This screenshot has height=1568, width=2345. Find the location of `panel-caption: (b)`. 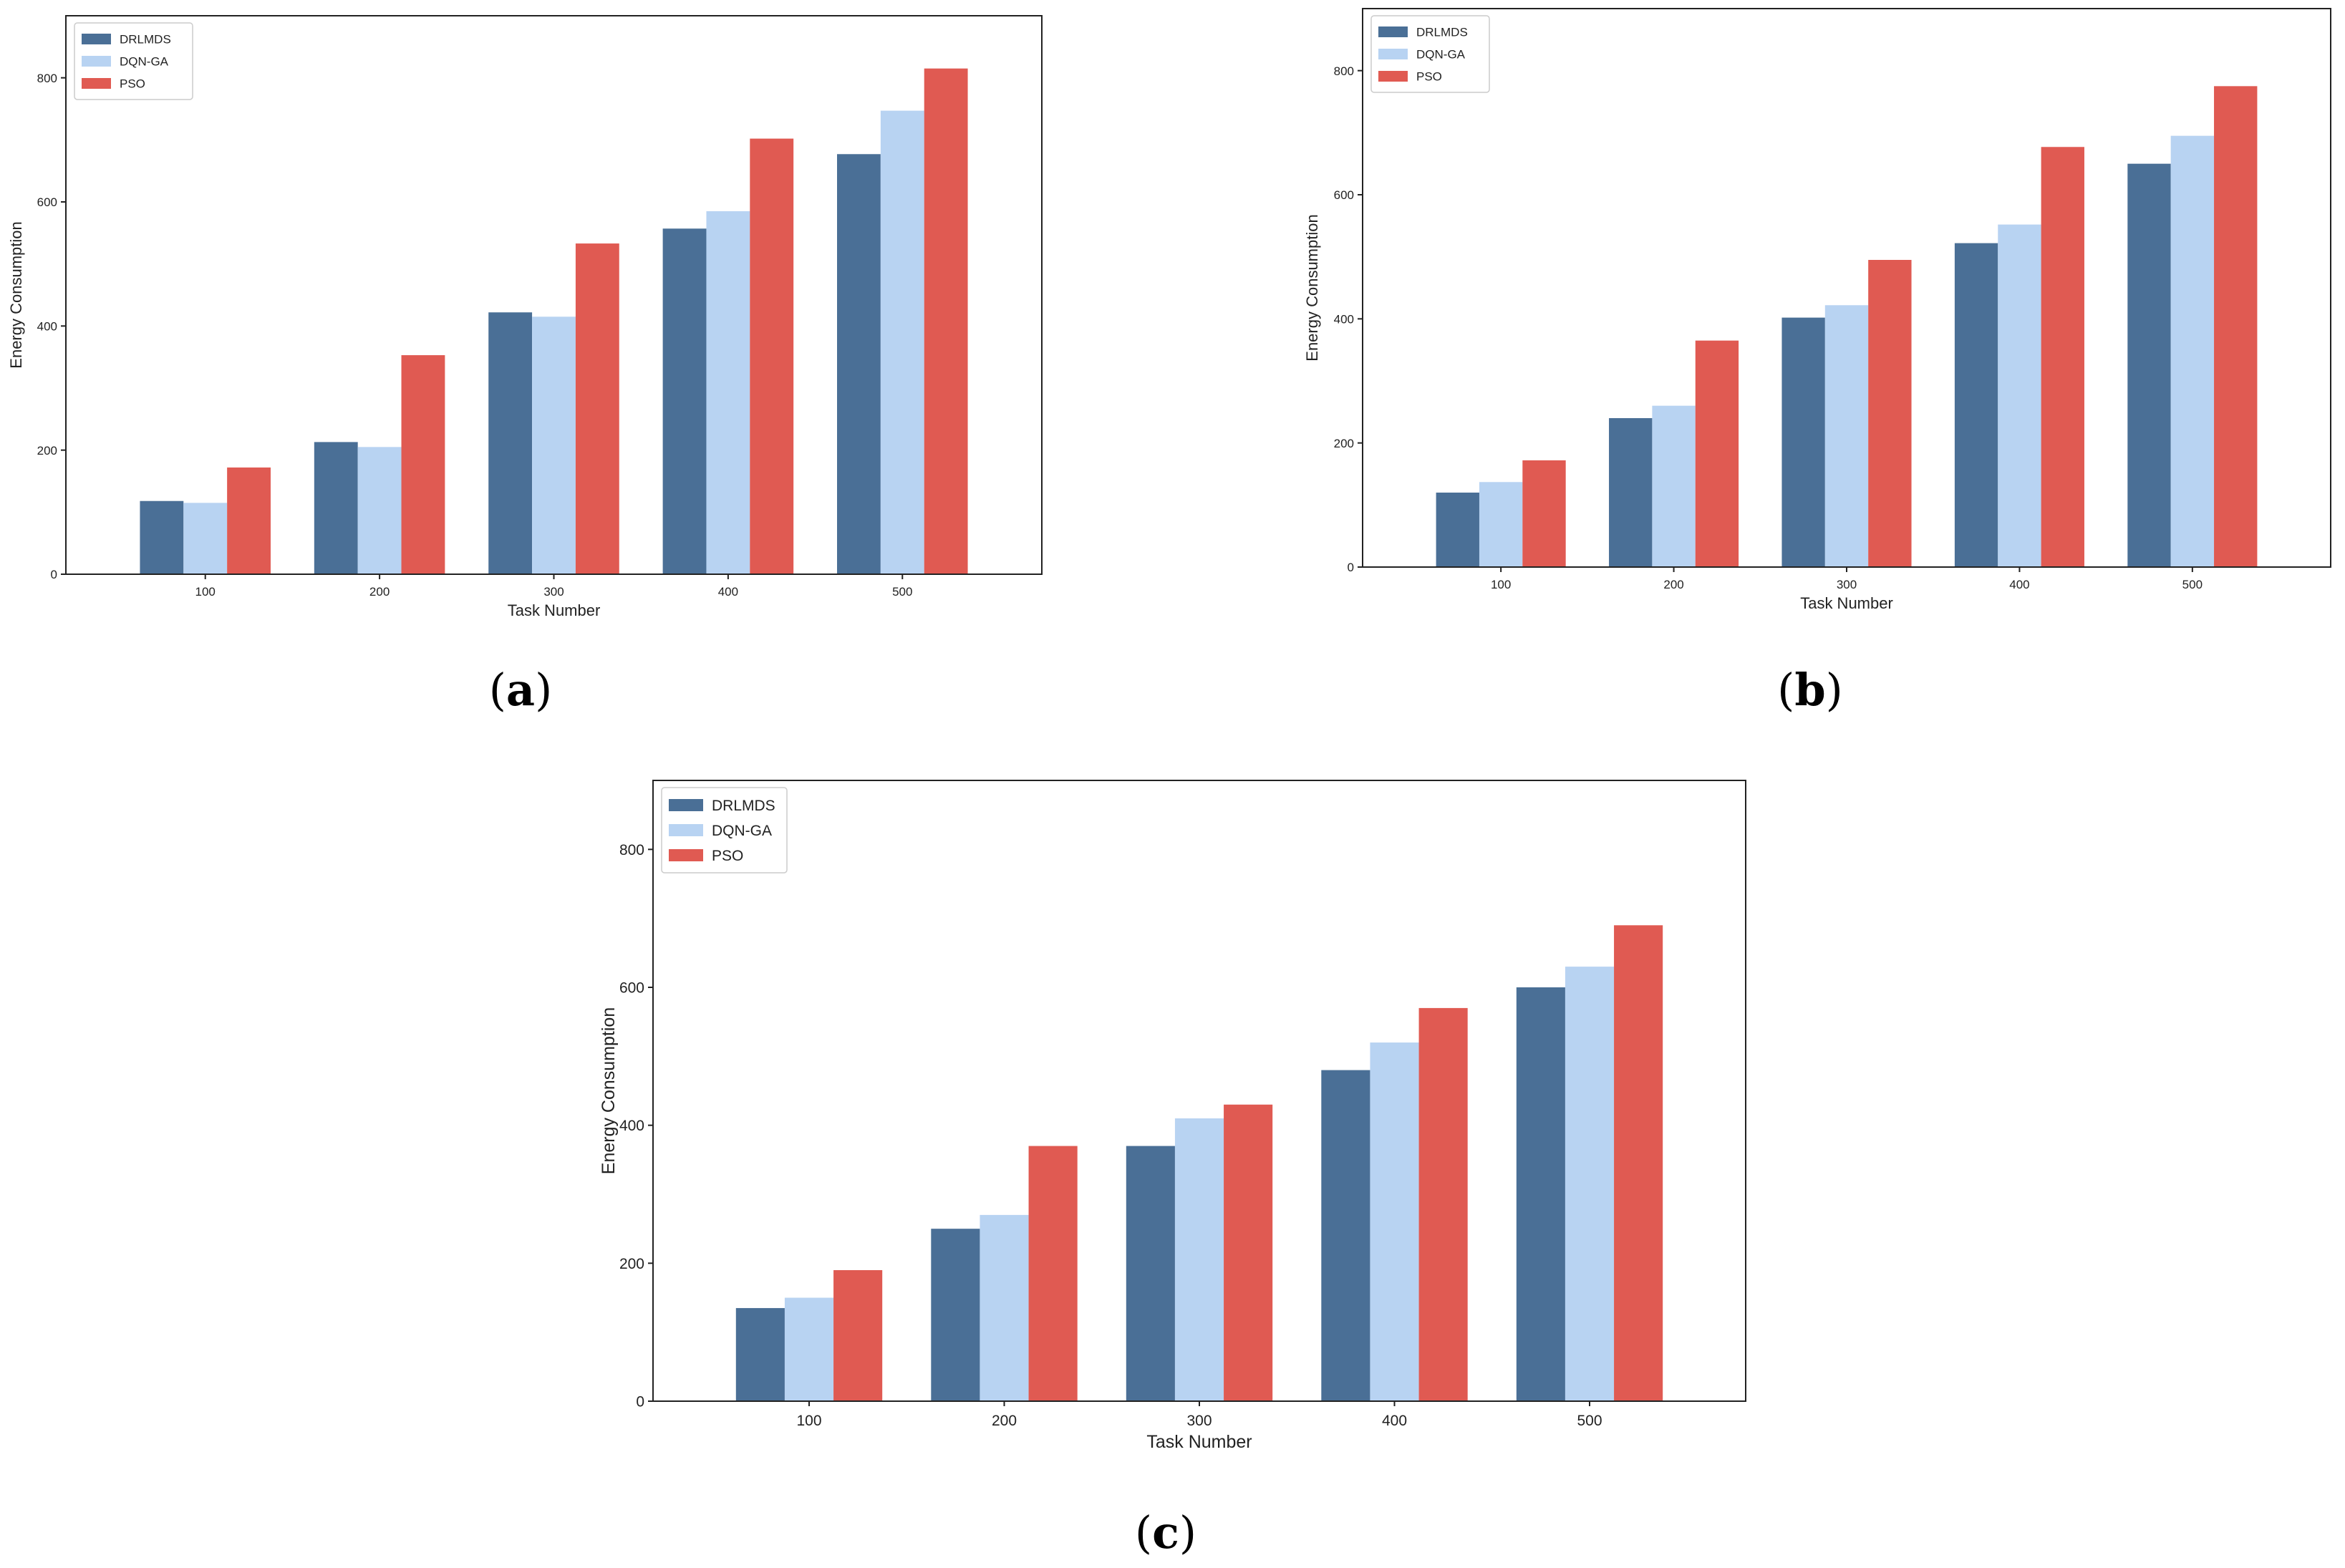

panel-caption: (b) is located at coordinates (1810, 690).